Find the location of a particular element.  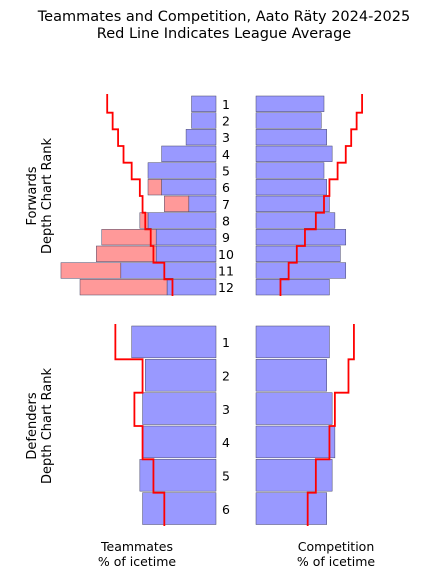

chart-subtitle: Red Line Indicates League Average is located at coordinates (224, 34).